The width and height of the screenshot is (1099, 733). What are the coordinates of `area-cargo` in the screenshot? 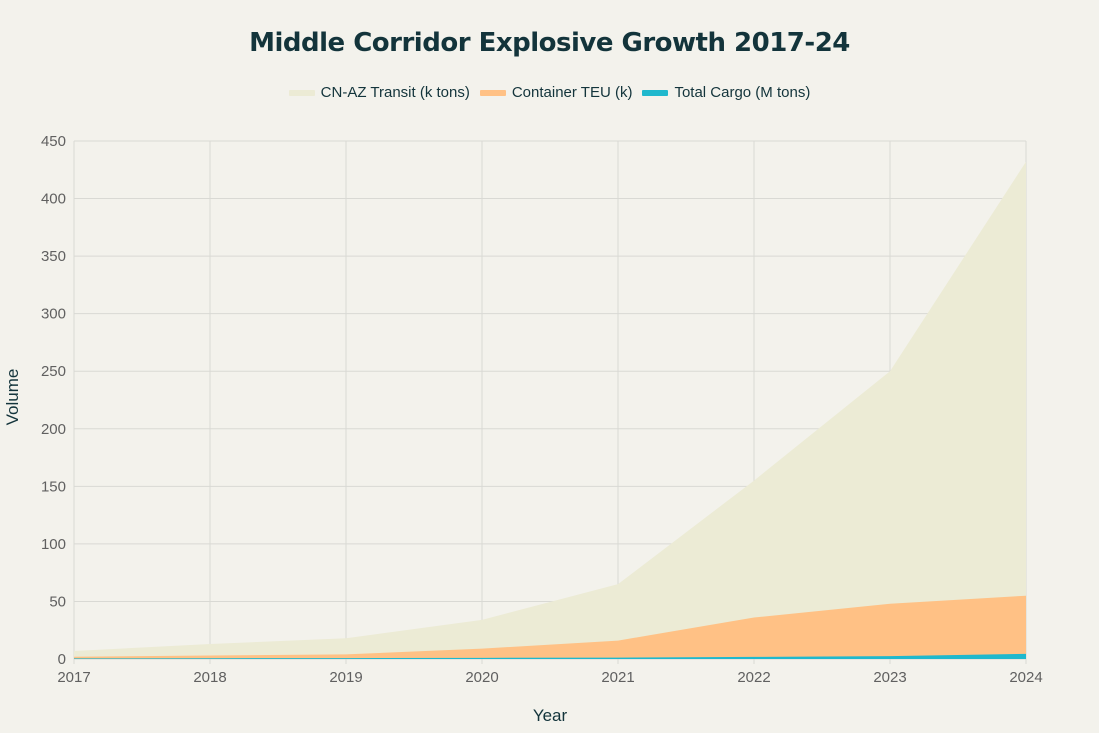 It's located at (550, 656).